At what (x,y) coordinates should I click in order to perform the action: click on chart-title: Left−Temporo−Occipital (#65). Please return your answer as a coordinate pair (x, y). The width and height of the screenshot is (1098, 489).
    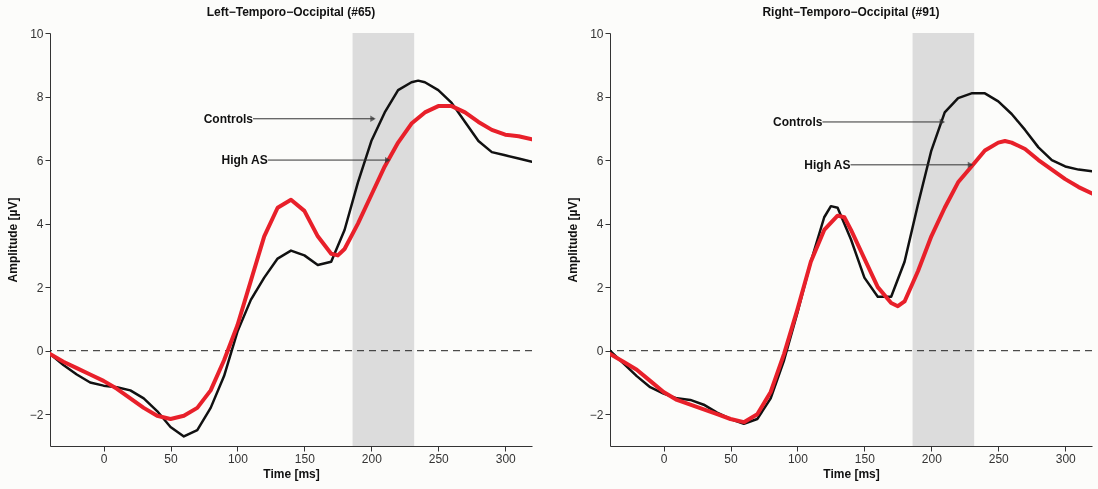
    Looking at the image, I should click on (291, 12).